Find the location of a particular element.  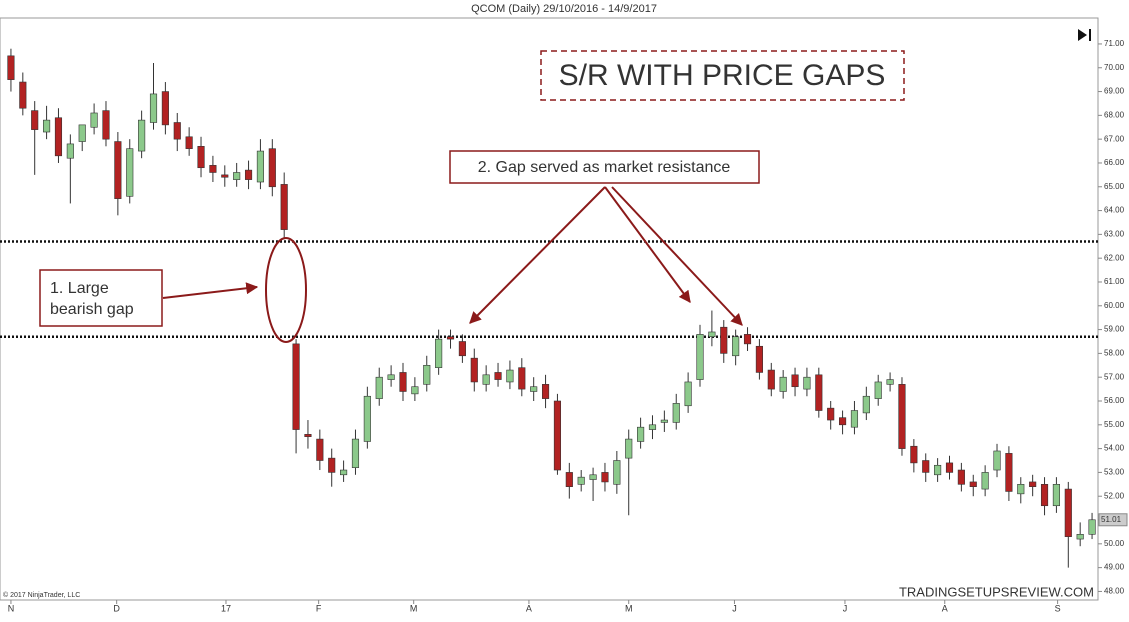

chart-title: QCOM (Daily) 29/10/2016 - 14/9/2017 is located at coordinates (564, 9).